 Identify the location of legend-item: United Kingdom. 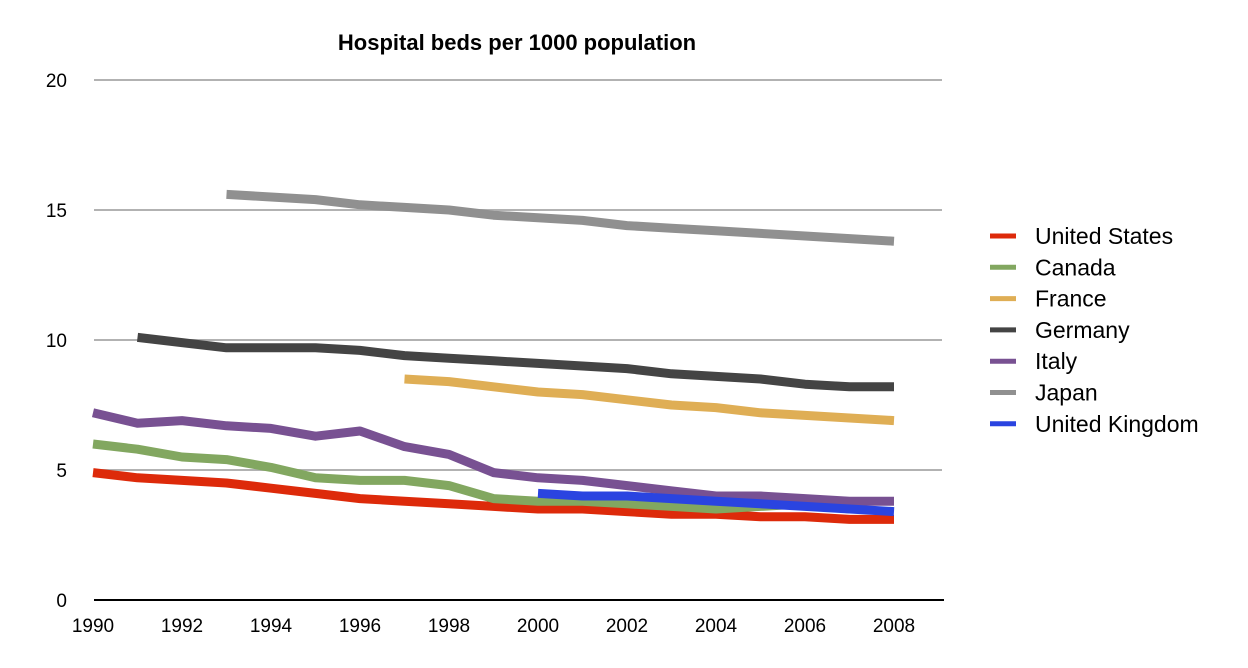
(1094, 424).